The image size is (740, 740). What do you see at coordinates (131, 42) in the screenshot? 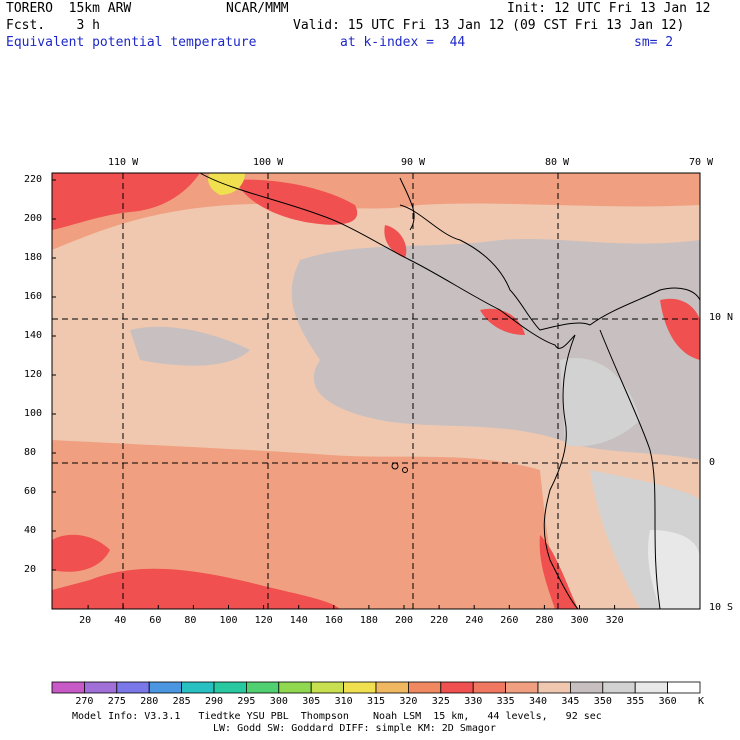
I see `field-name: Equivalent potential temperature` at bounding box center [131, 42].